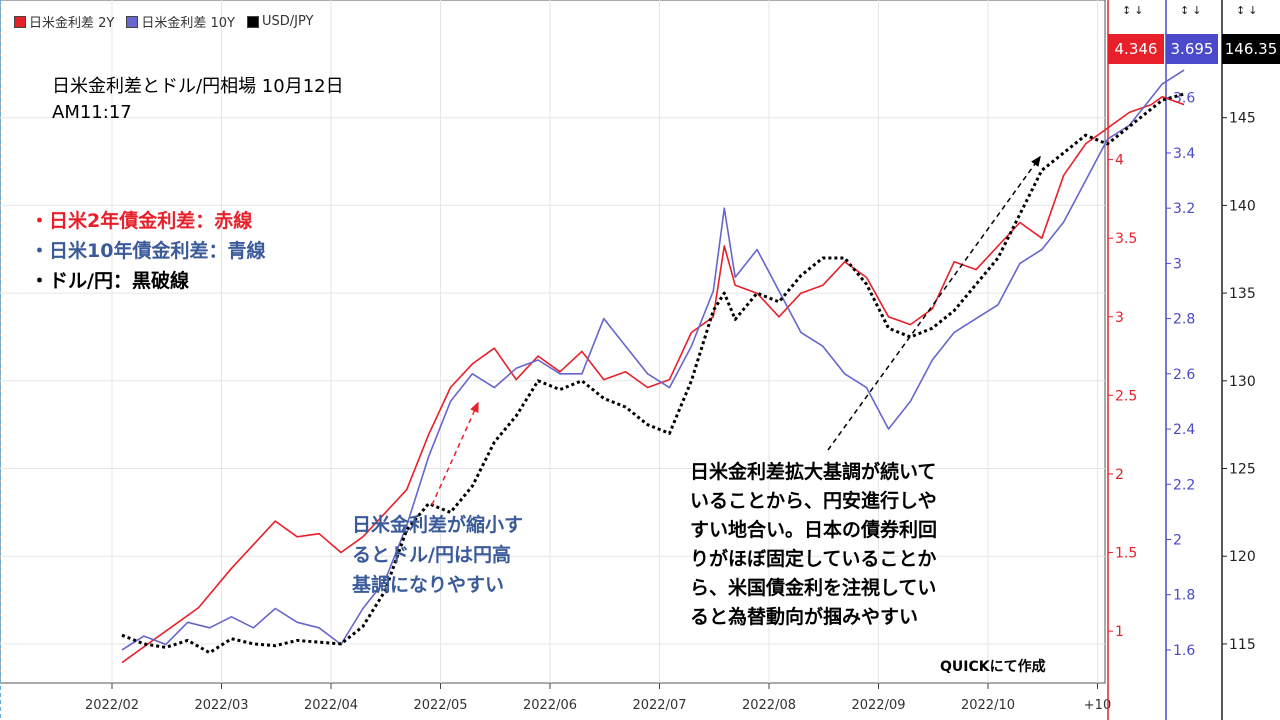 The width and height of the screenshot is (1280, 720). I want to click on legend-swatch-blue, so click(132, 21).